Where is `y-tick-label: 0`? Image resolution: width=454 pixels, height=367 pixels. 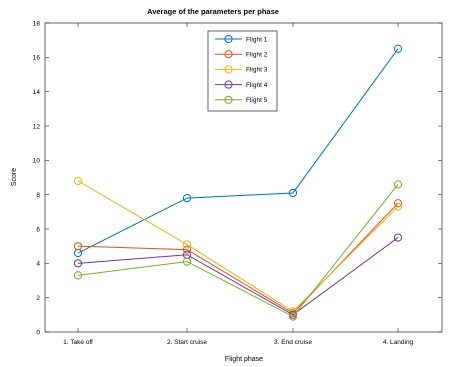 y-tick-label: 0 is located at coordinates (38, 332).